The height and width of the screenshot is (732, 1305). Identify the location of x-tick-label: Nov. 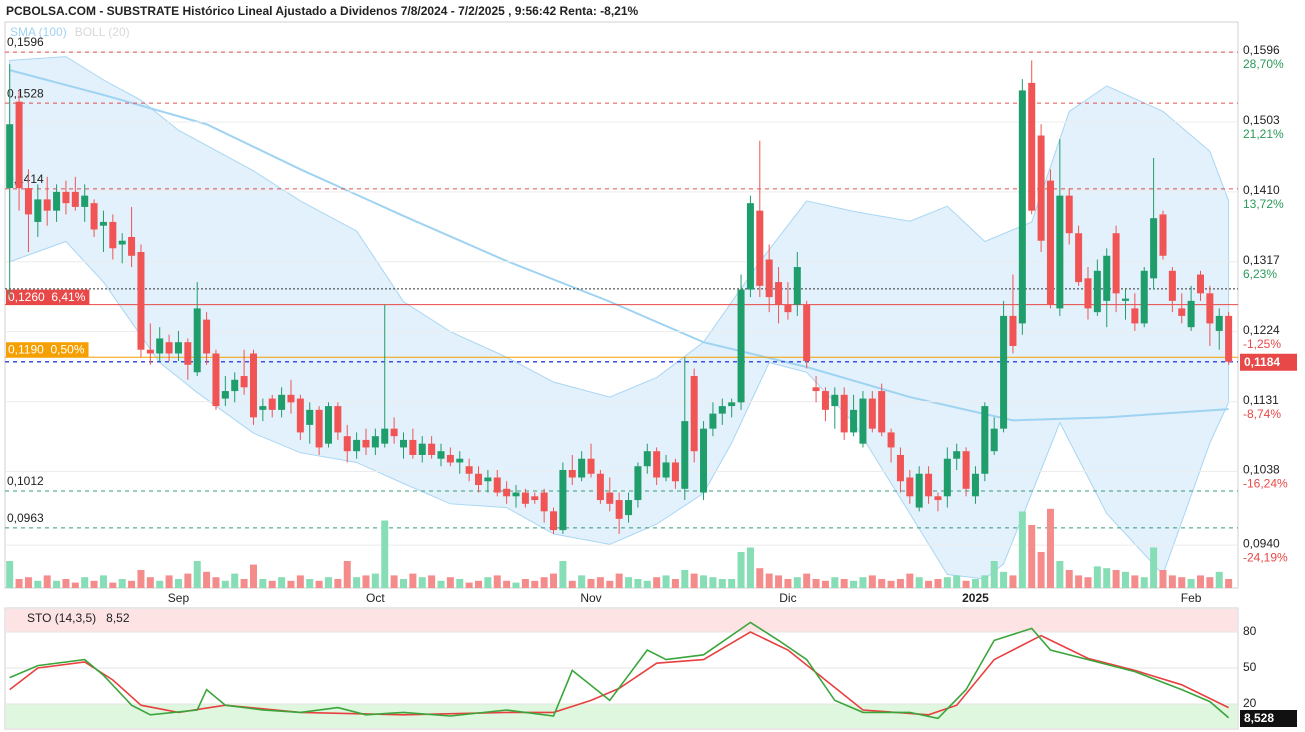
(590, 598).